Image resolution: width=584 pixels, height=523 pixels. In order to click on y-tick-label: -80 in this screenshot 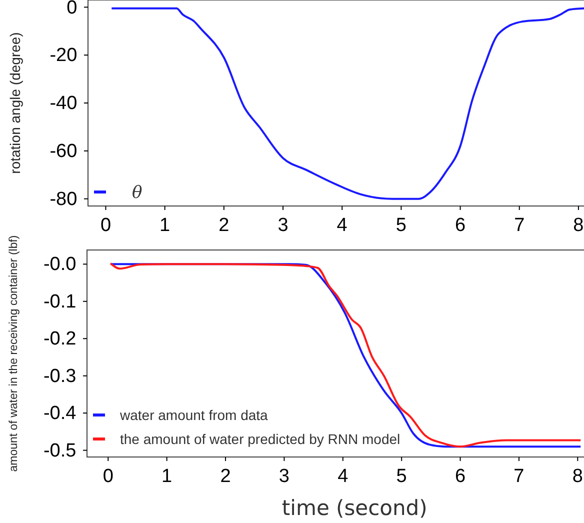, I will do `click(64, 199)`.